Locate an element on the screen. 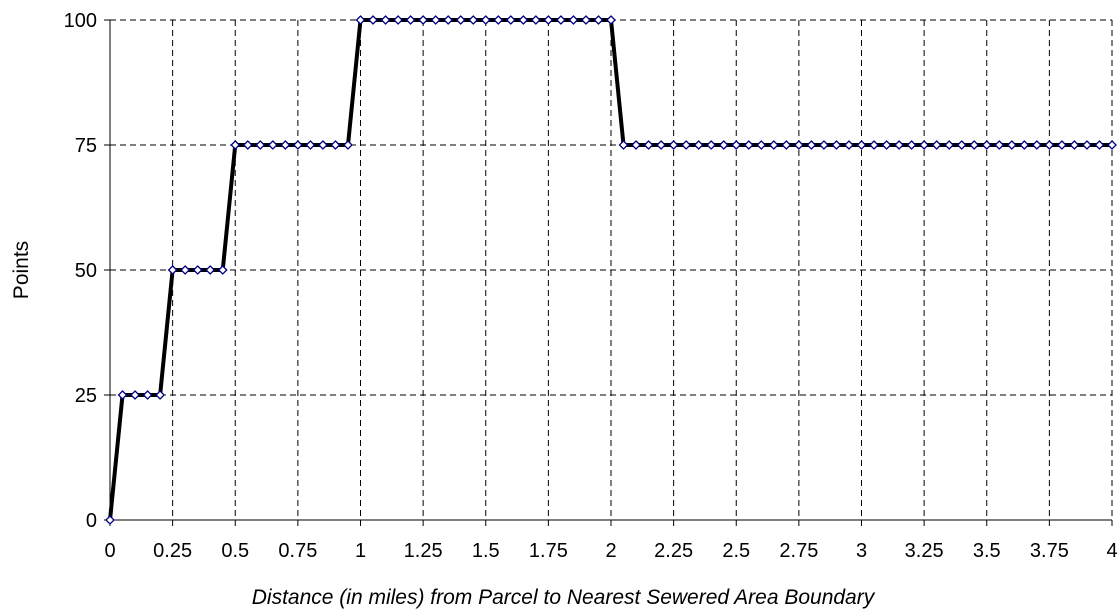  x-tick-label: 2.75 is located at coordinates (798, 551).